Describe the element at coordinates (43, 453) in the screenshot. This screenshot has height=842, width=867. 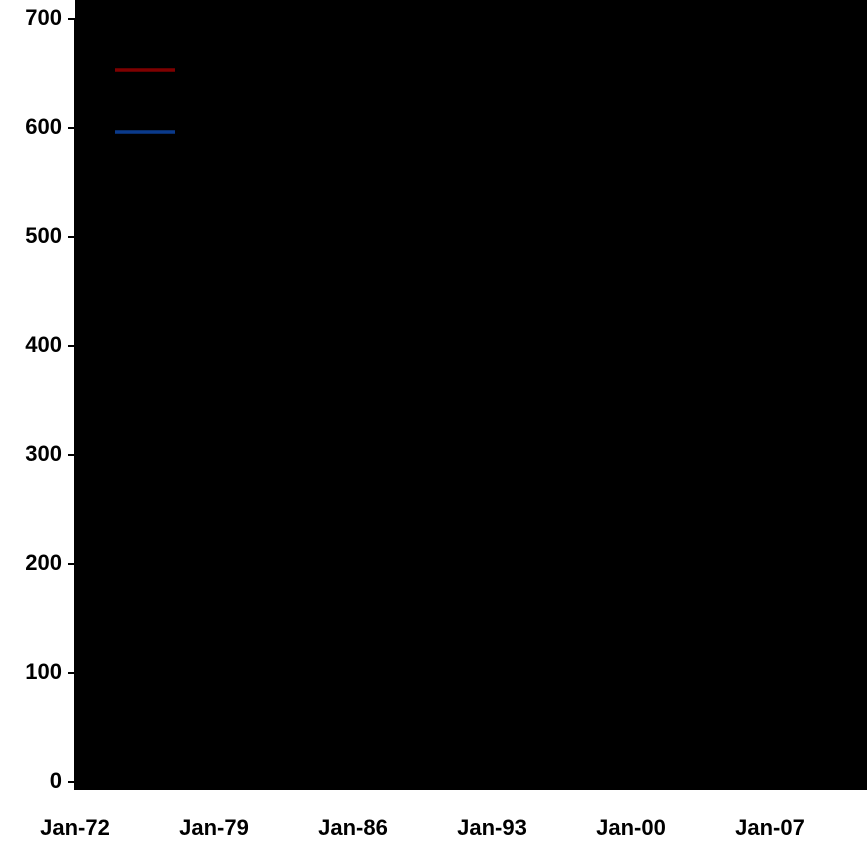
I see `y-tick-label: 300` at that location.